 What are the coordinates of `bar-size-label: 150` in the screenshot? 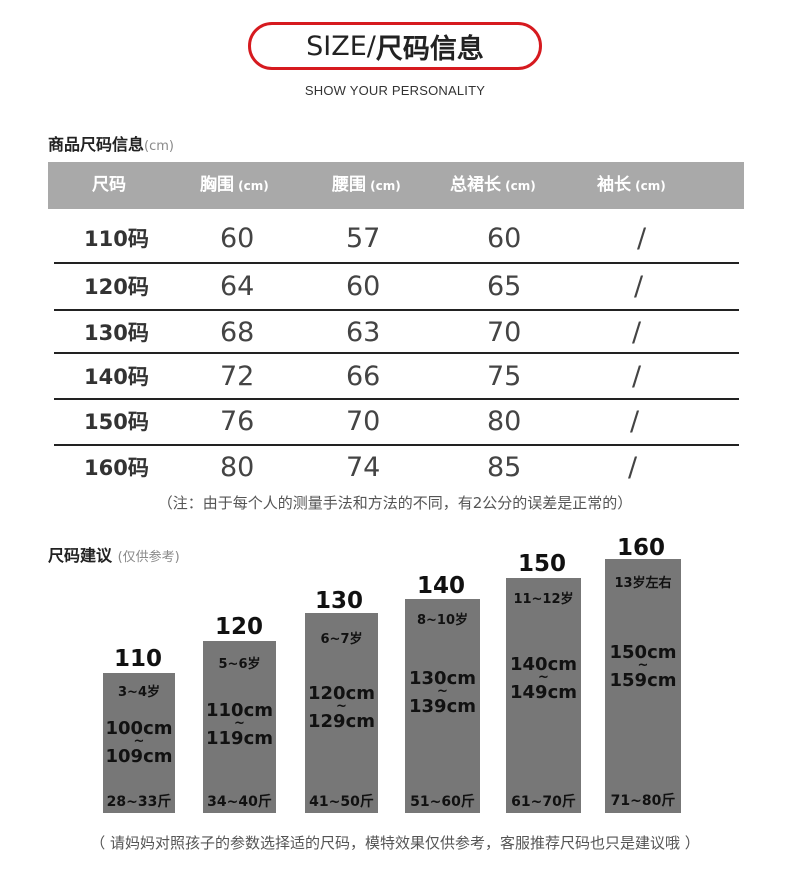 It's located at (541, 564).